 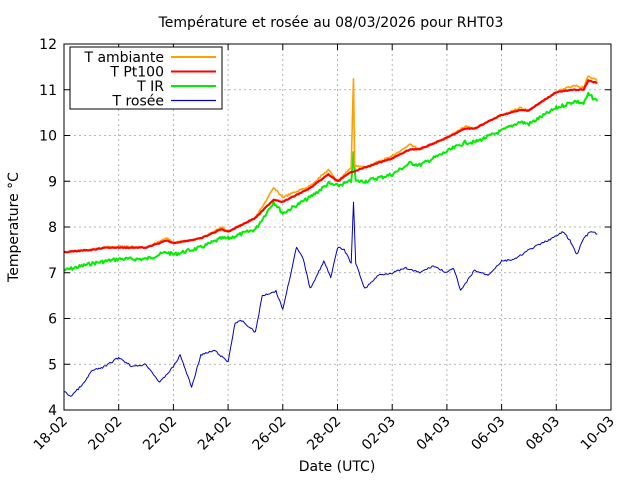 What do you see at coordinates (52, 365) in the screenshot?
I see `y-tick-label: 5` at bounding box center [52, 365].